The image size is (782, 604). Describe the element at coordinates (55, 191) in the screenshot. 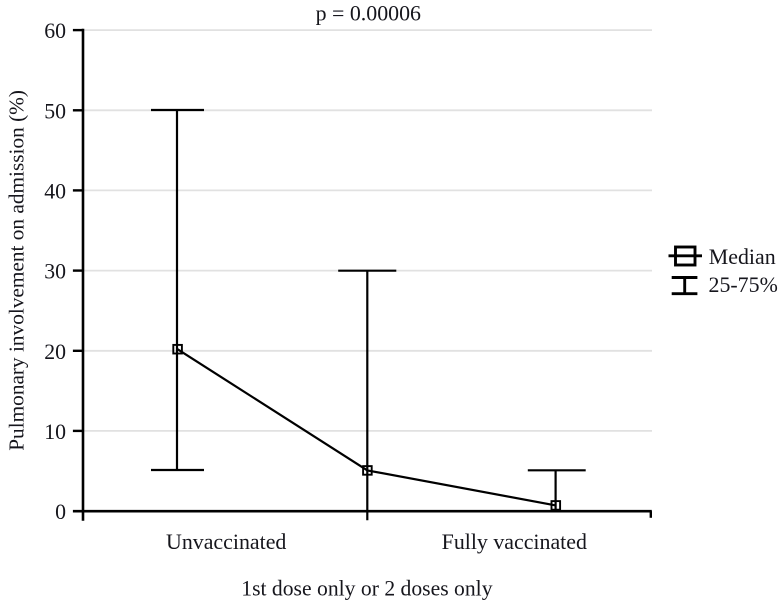

I see `svg-text: 40` at that location.